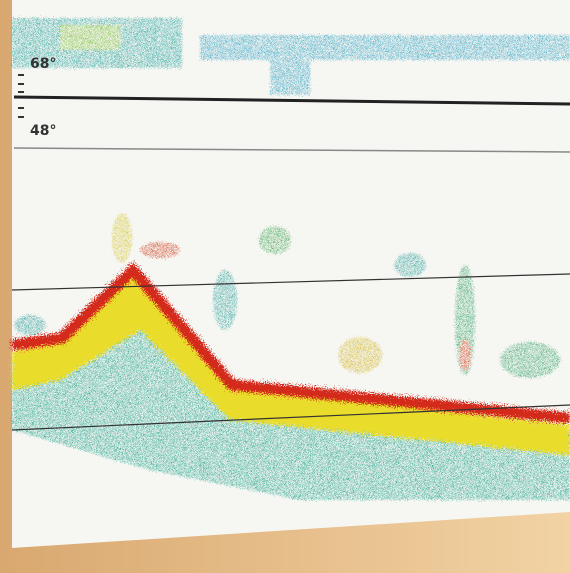  What do you see at coordinates (291, 56) in the screenshot?
I see `surface-clutter` at bounding box center [291, 56].